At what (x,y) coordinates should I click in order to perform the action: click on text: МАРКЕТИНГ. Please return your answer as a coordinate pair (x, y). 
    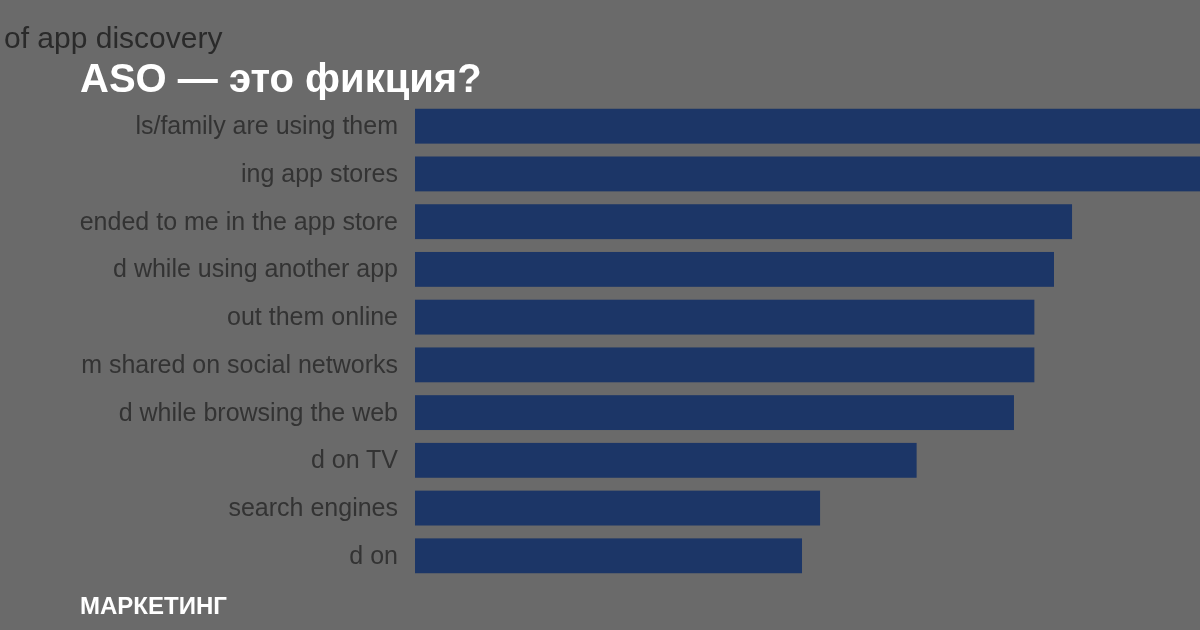
    Looking at the image, I should click on (154, 605).